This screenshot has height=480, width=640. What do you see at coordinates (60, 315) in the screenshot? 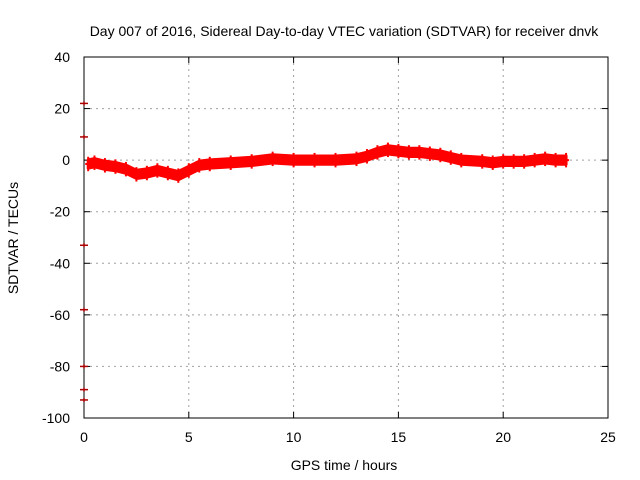
I see `y-tick-label: -60` at bounding box center [60, 315].